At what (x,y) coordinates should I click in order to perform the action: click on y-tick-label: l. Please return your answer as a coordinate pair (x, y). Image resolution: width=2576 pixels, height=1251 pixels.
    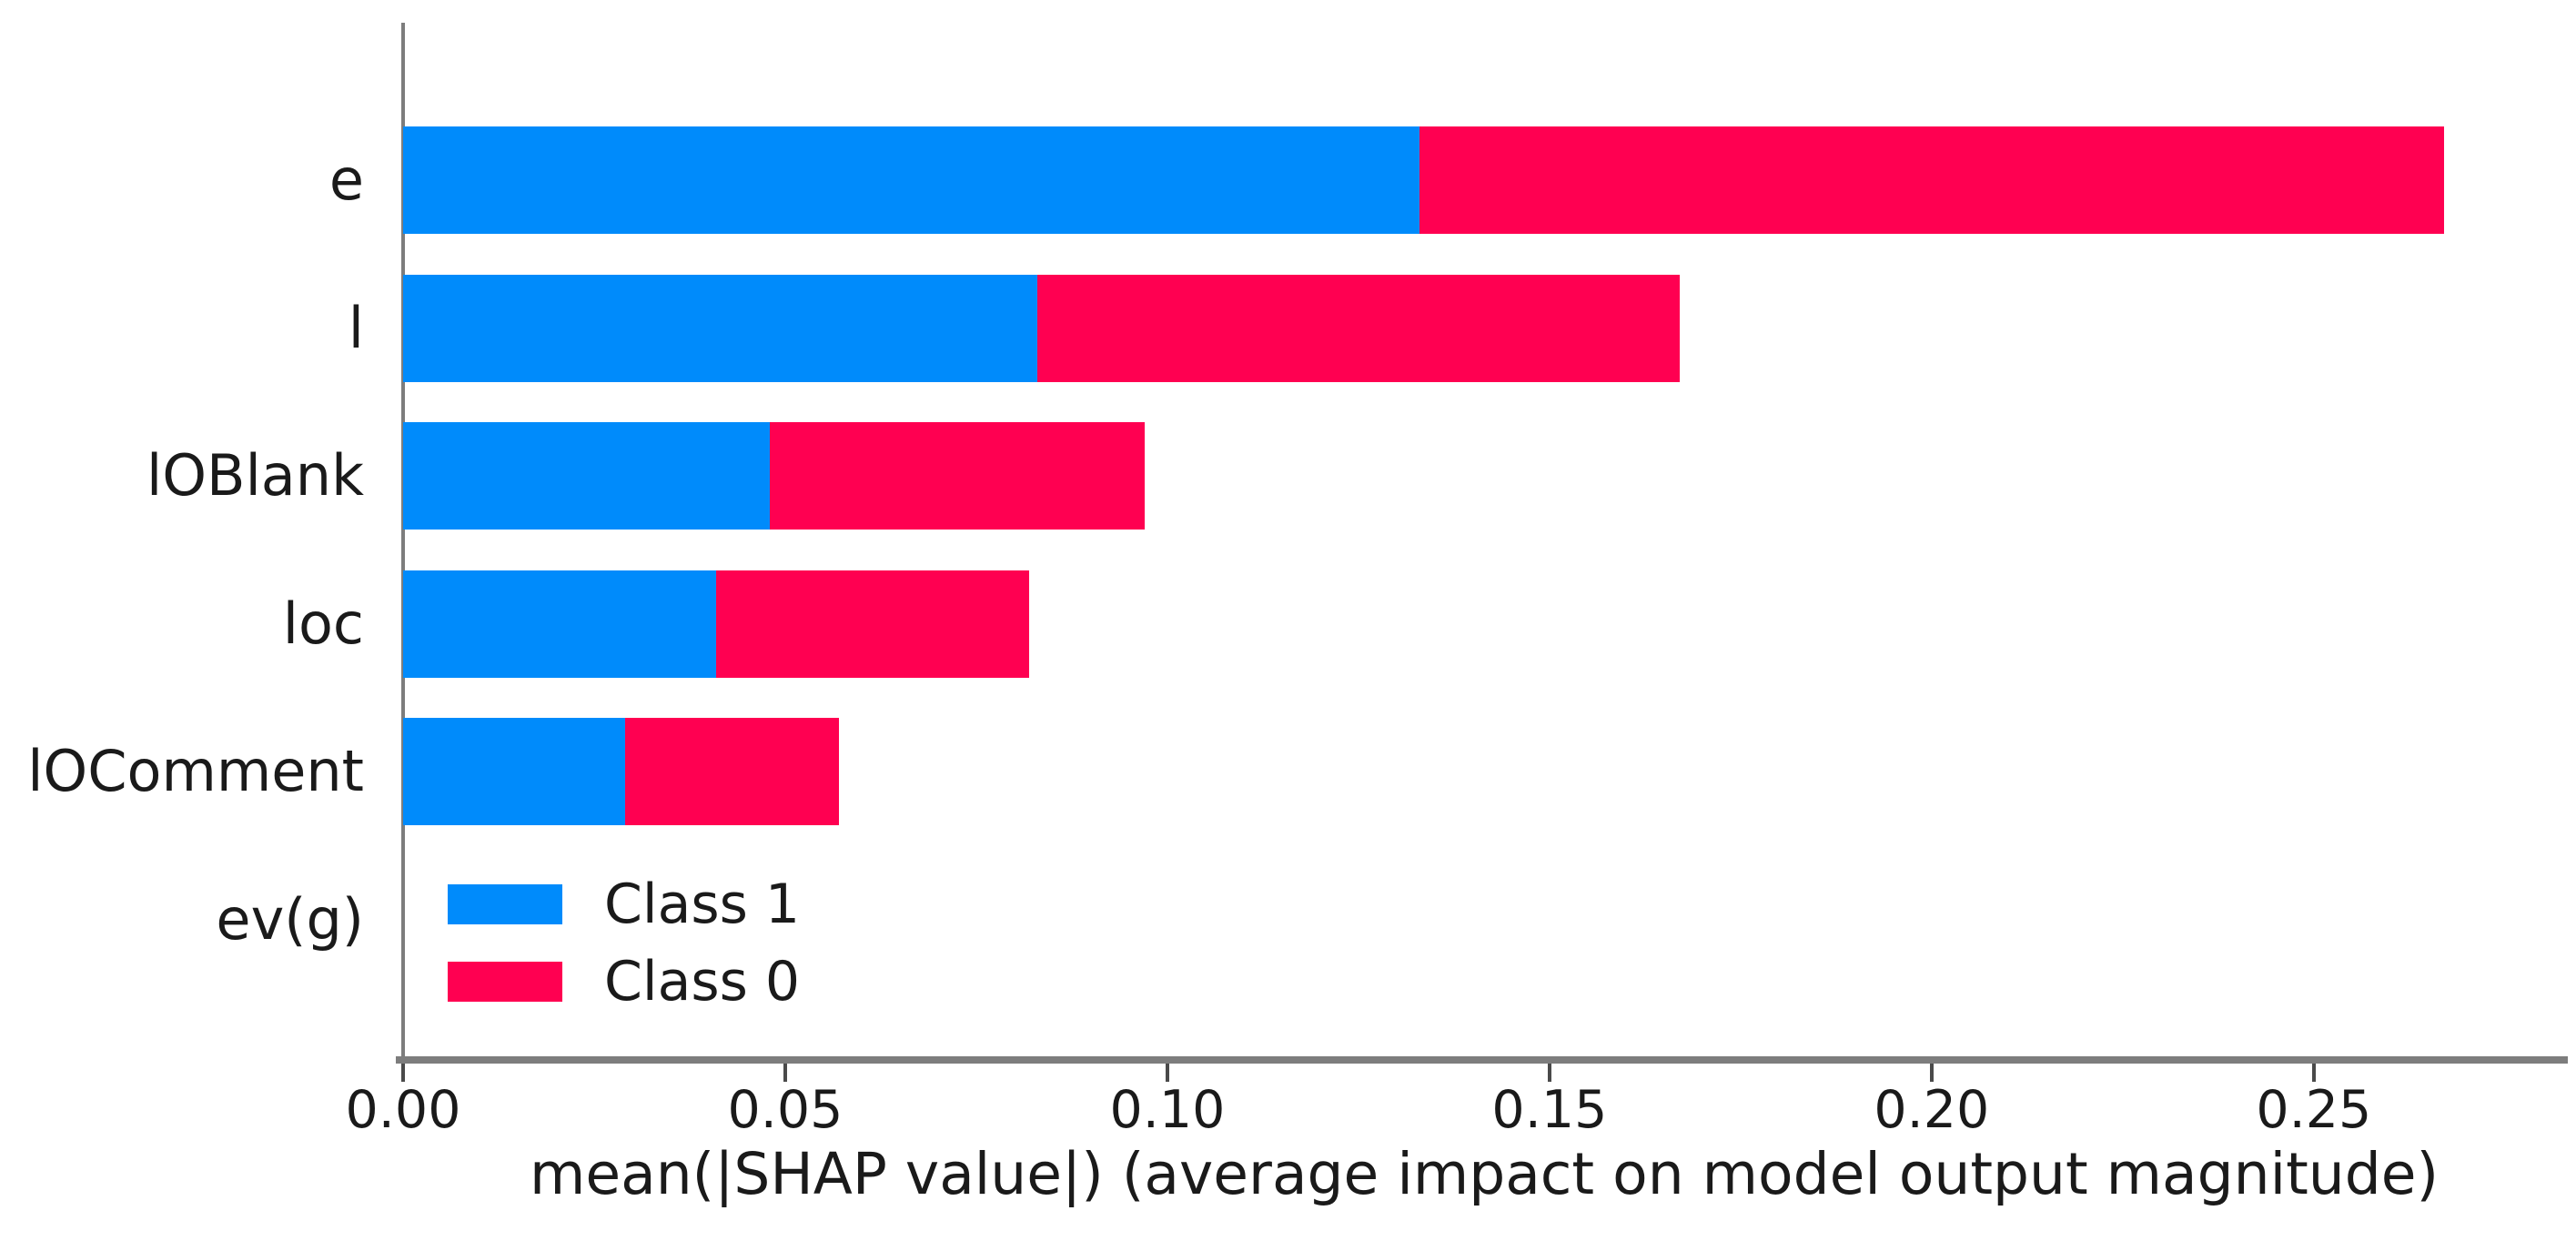
    Looking at the image, I should click on (356, 327).